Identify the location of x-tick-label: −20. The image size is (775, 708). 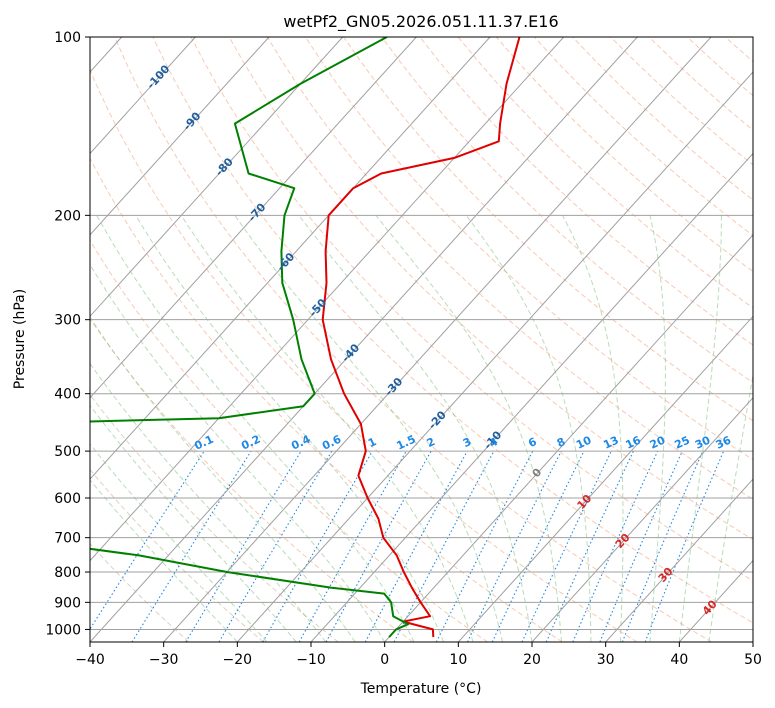
(238, 660).